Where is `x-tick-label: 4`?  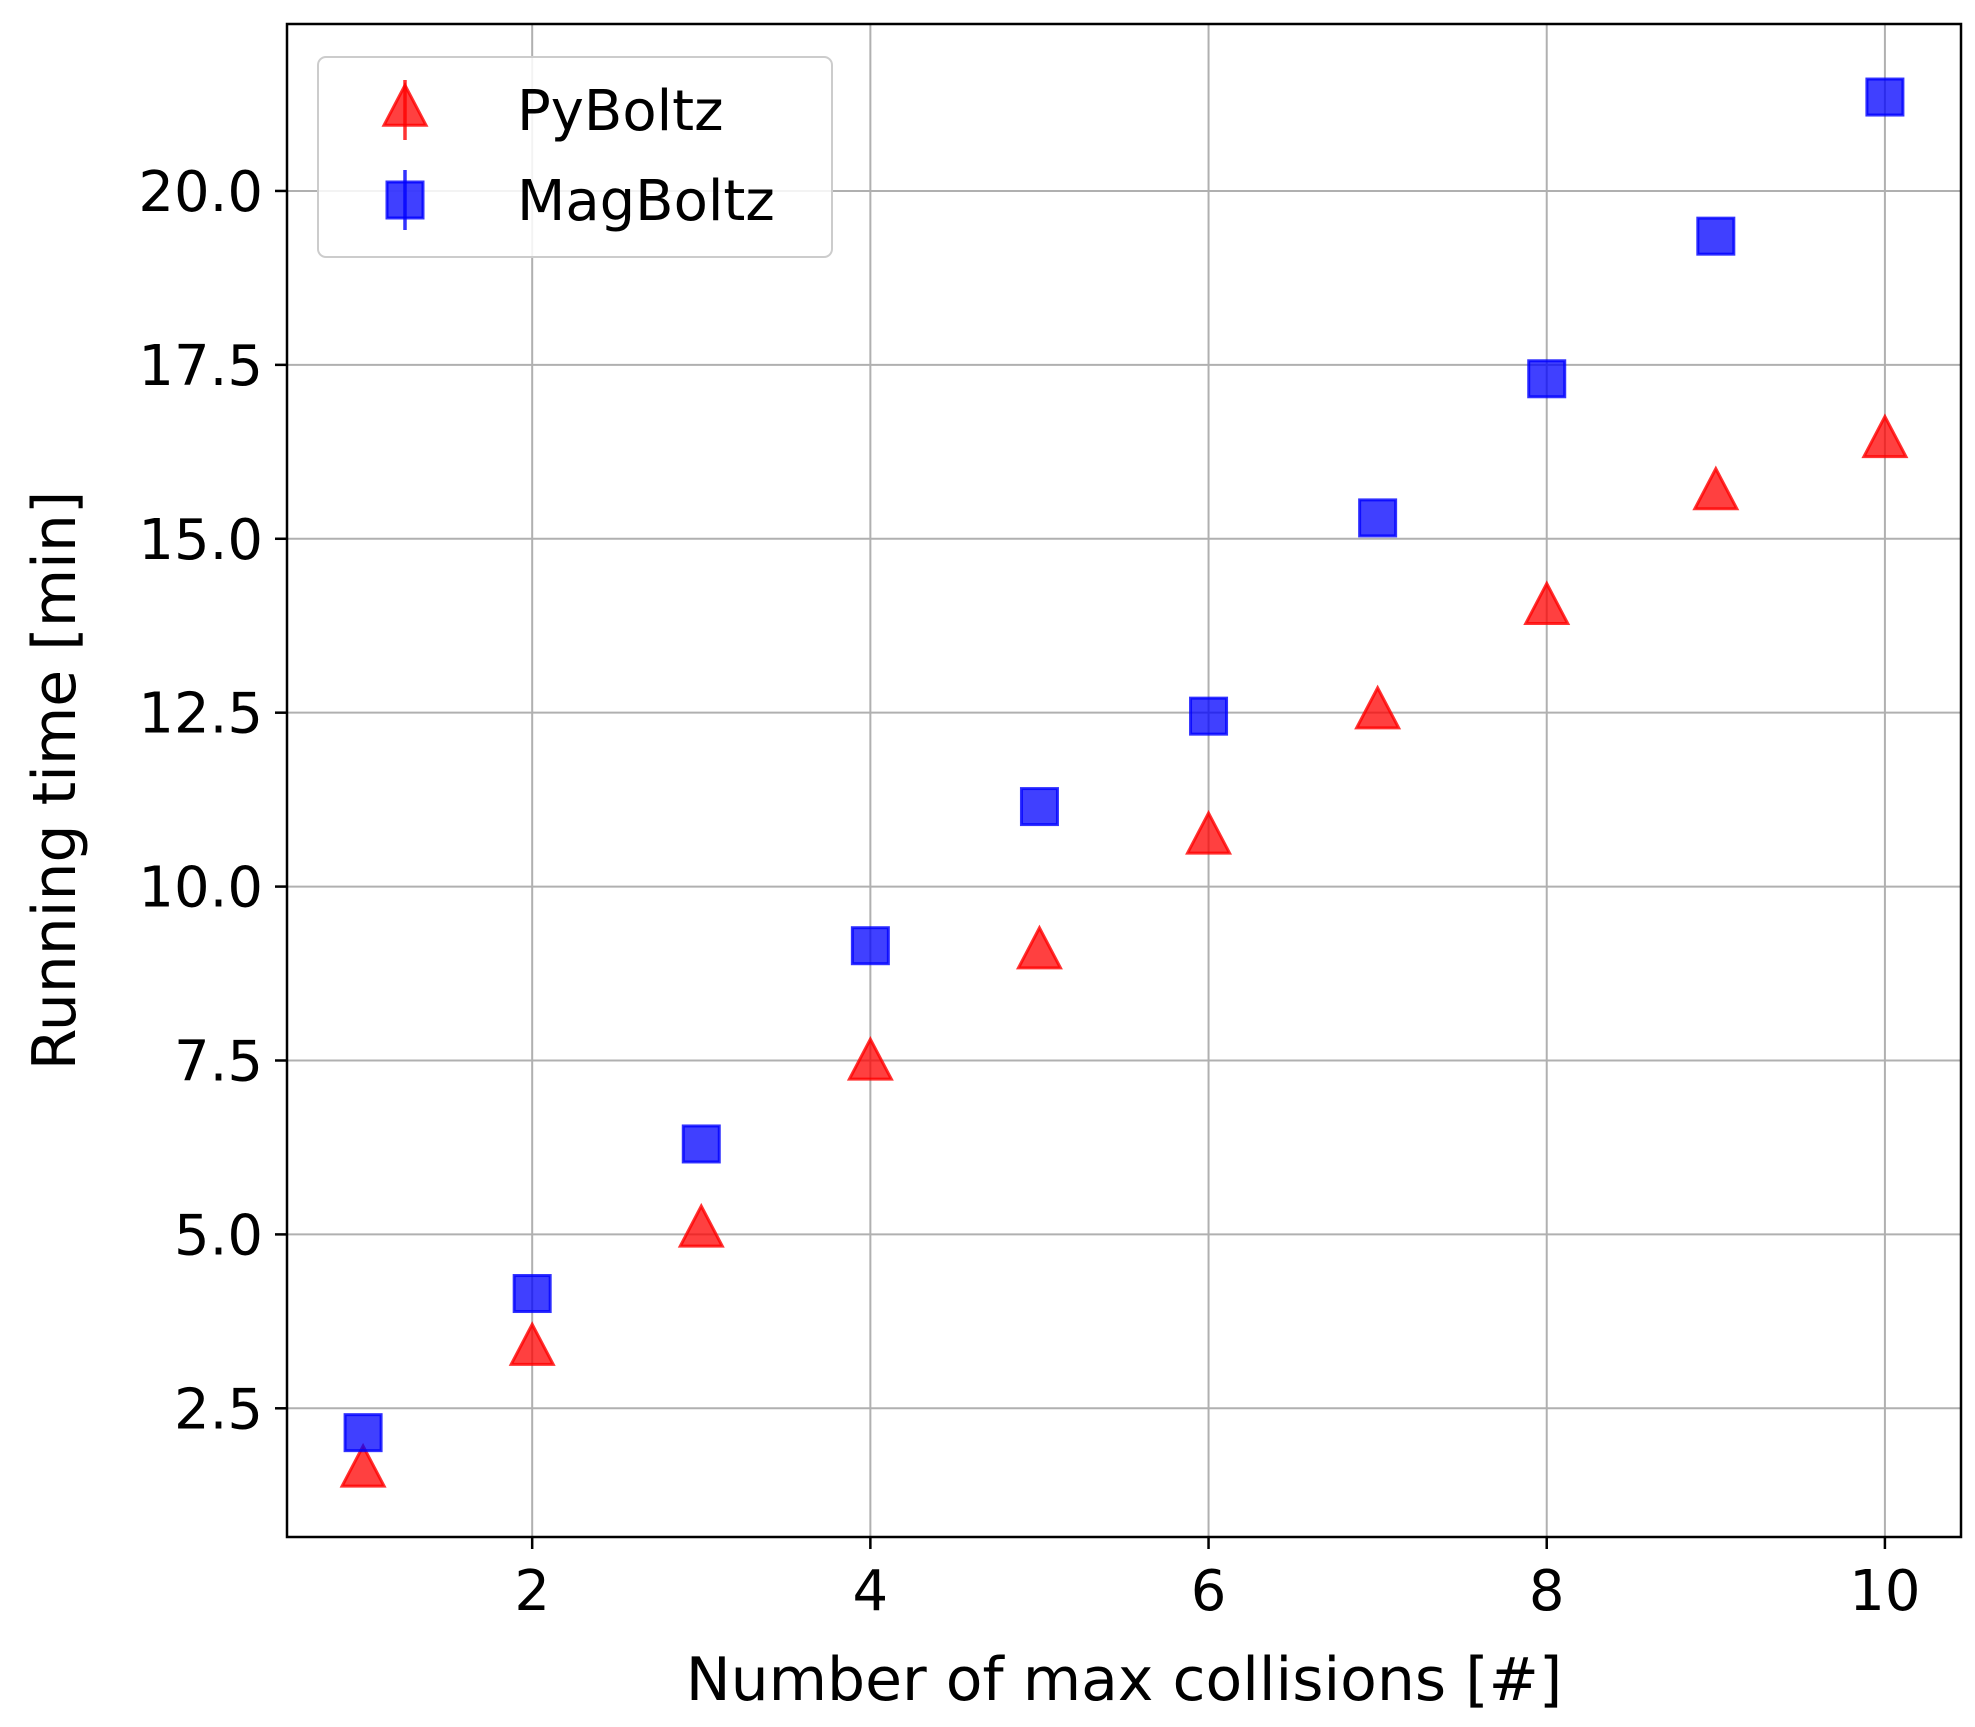 x-tick-label: 4 is located at coordinates (871, 1591).